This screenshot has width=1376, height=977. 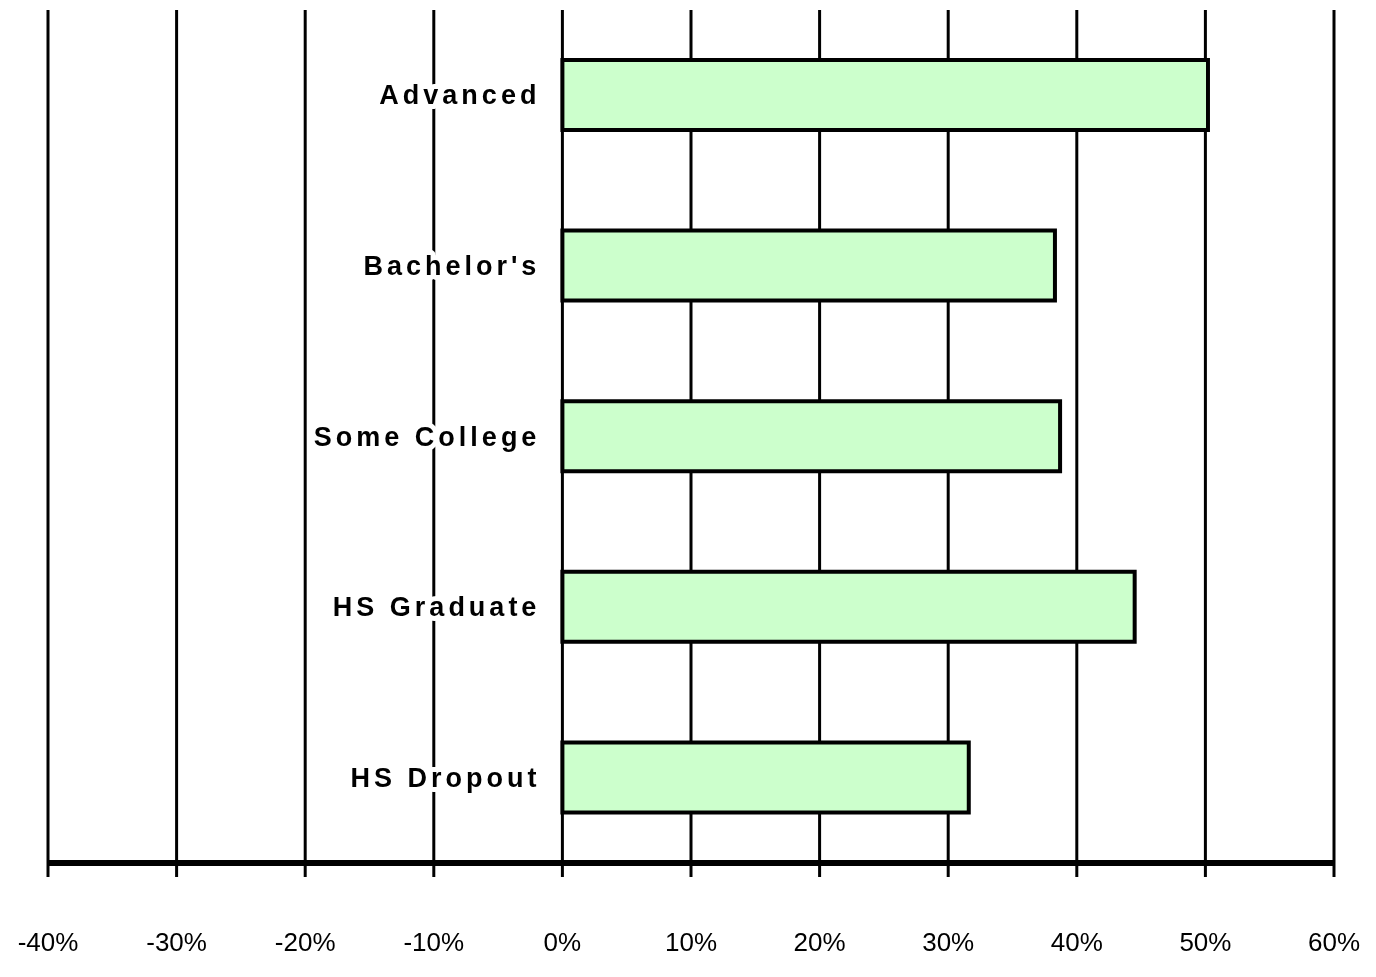 I want to click on x-tick-label: 20%, so click(x=819, y=942).